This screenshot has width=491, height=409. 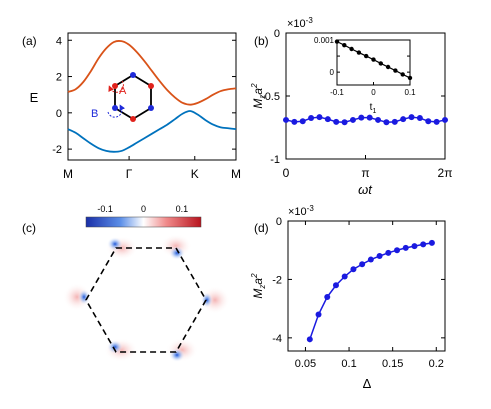 What do you see at coordinates (29, 41) in the screenshot?
I see `panel-label-a: (a)` at bounding box center [29, 41].